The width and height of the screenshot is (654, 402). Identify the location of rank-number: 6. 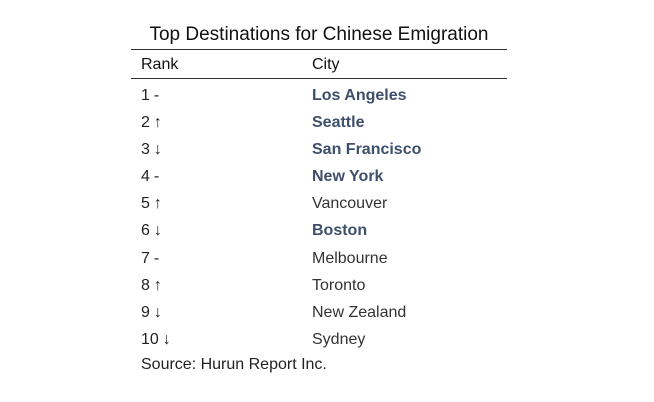
(145, 231).